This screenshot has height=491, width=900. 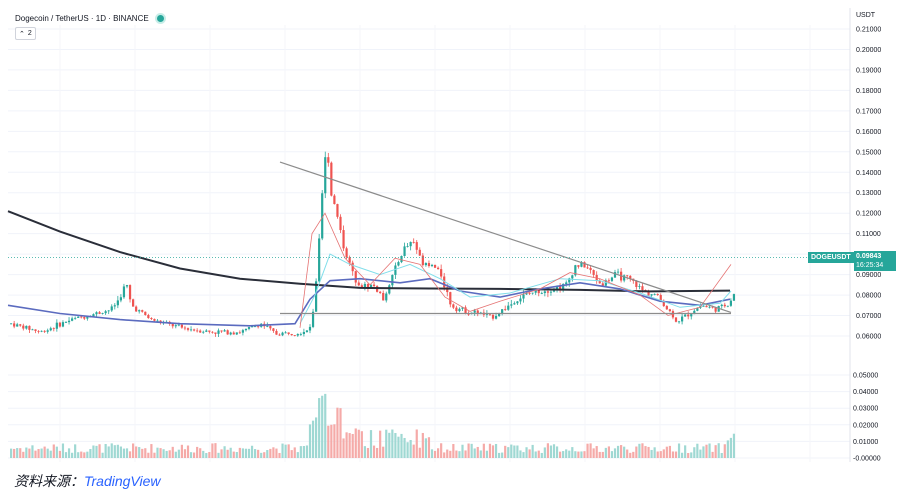 I want to click on volume-tick-label: 0.05000, so click(x=865, y=376).